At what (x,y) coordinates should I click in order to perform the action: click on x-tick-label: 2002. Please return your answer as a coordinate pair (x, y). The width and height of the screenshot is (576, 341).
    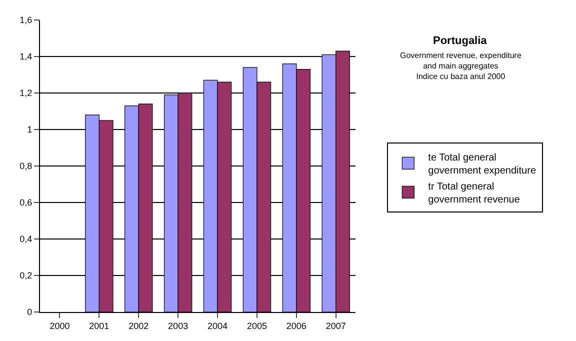
    Looking at the image, I should click on (138, 325).